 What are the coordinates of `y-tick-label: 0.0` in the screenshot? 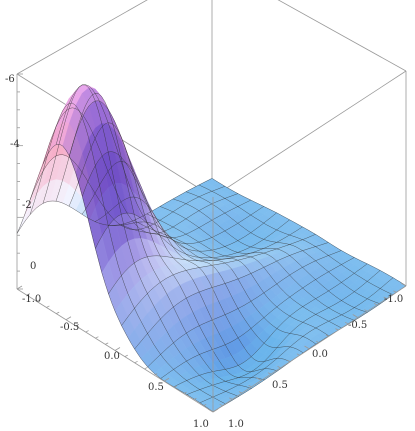 It's located at (320, 354).